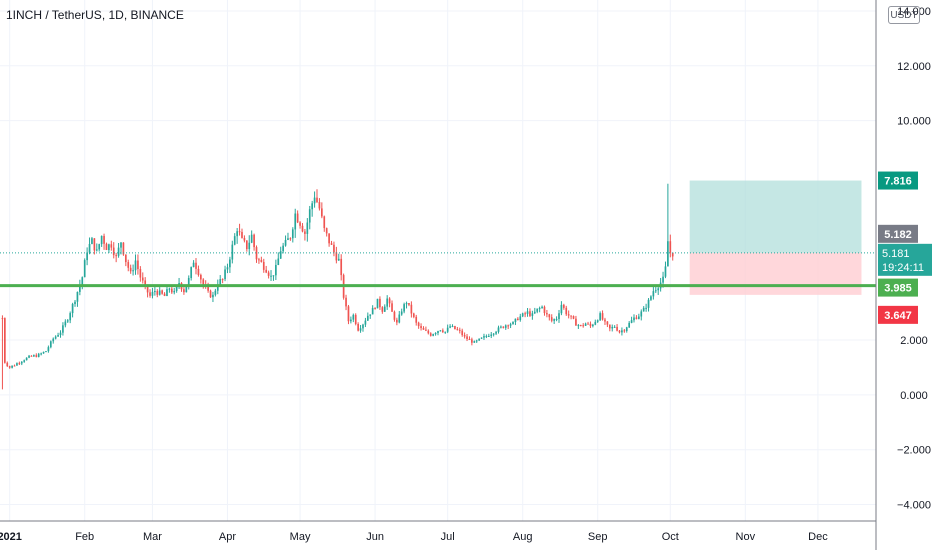 Image resolution: width=932 pixels, height=550 pixels. What do you see at coordinates (775, 273) in the screenshot?
I see `stop-zone` at bounding box center [775, 273].